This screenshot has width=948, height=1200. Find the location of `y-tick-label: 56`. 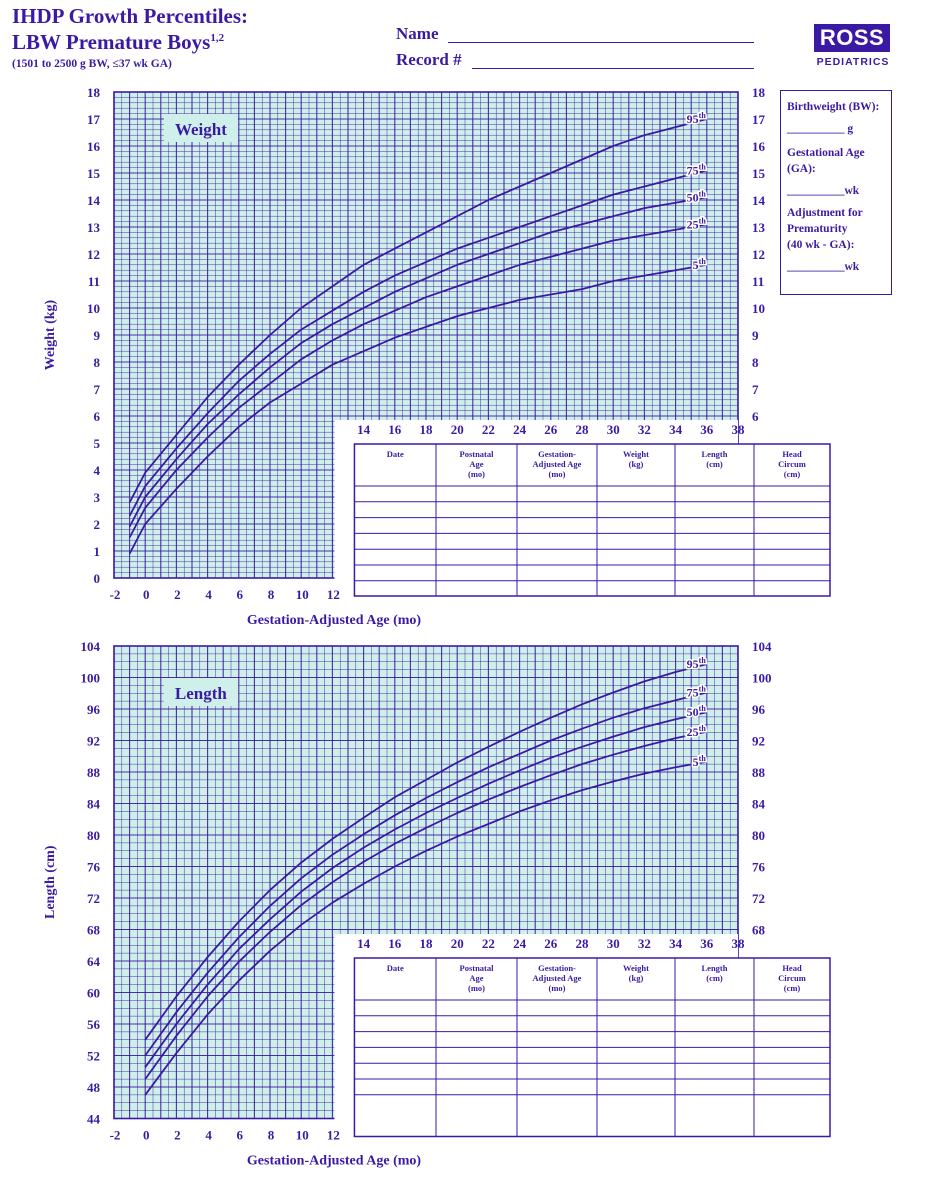

y-tick-label: 56 is located at coordinates (94, 1024).